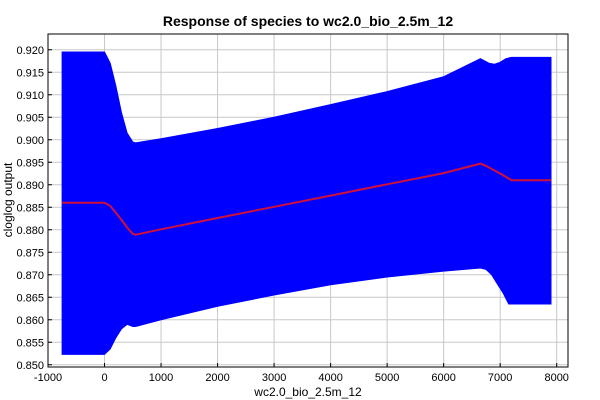 This screenshot has width=600, height=400. What do you see at coordinates (30, 118) in the screenshot?
I see `y-tick-label: 0.905` at bounding box center [30, 118].